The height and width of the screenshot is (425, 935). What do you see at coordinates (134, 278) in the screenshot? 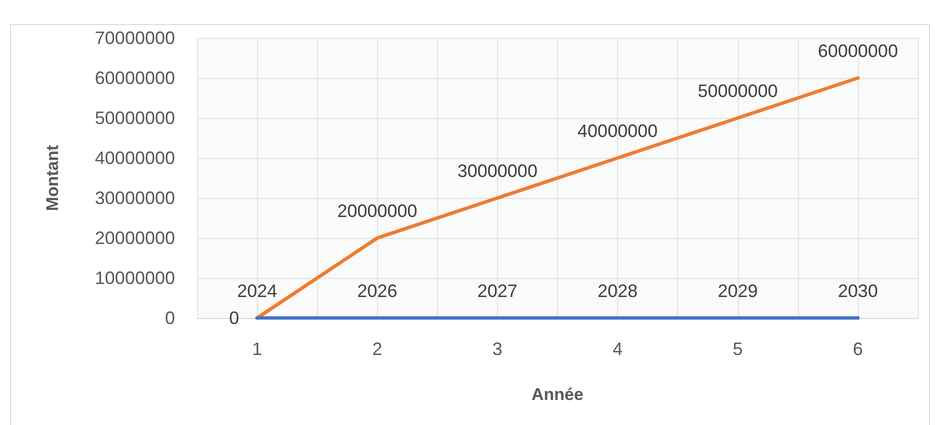
I see `y-tick-label: 10000000` at bounding box center [134, 278].